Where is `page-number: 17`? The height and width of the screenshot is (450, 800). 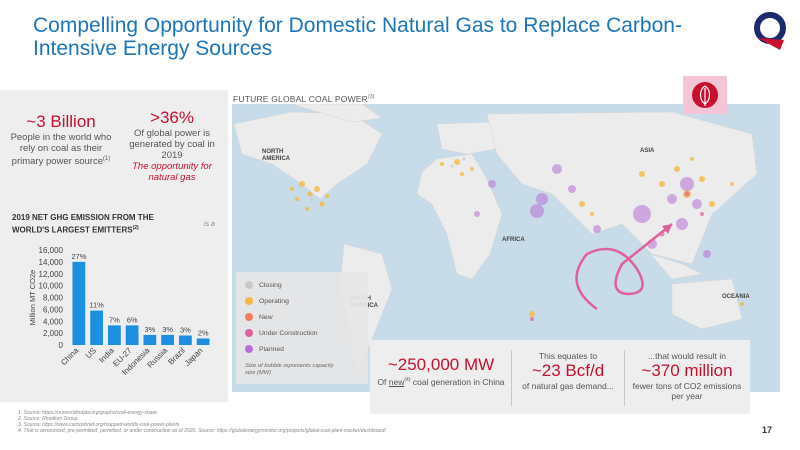 page-number: 17 is located at coordinates (767, 430).